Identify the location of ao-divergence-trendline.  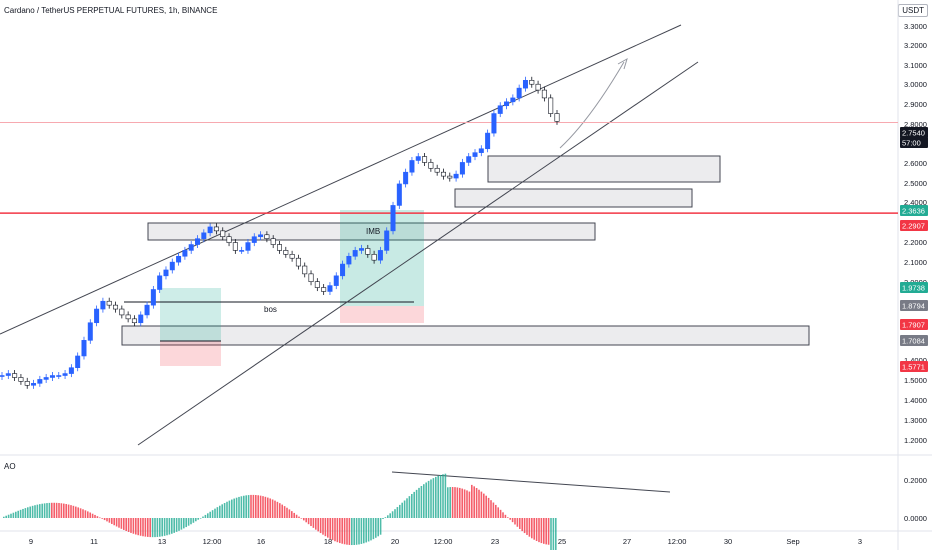
(531, 482).